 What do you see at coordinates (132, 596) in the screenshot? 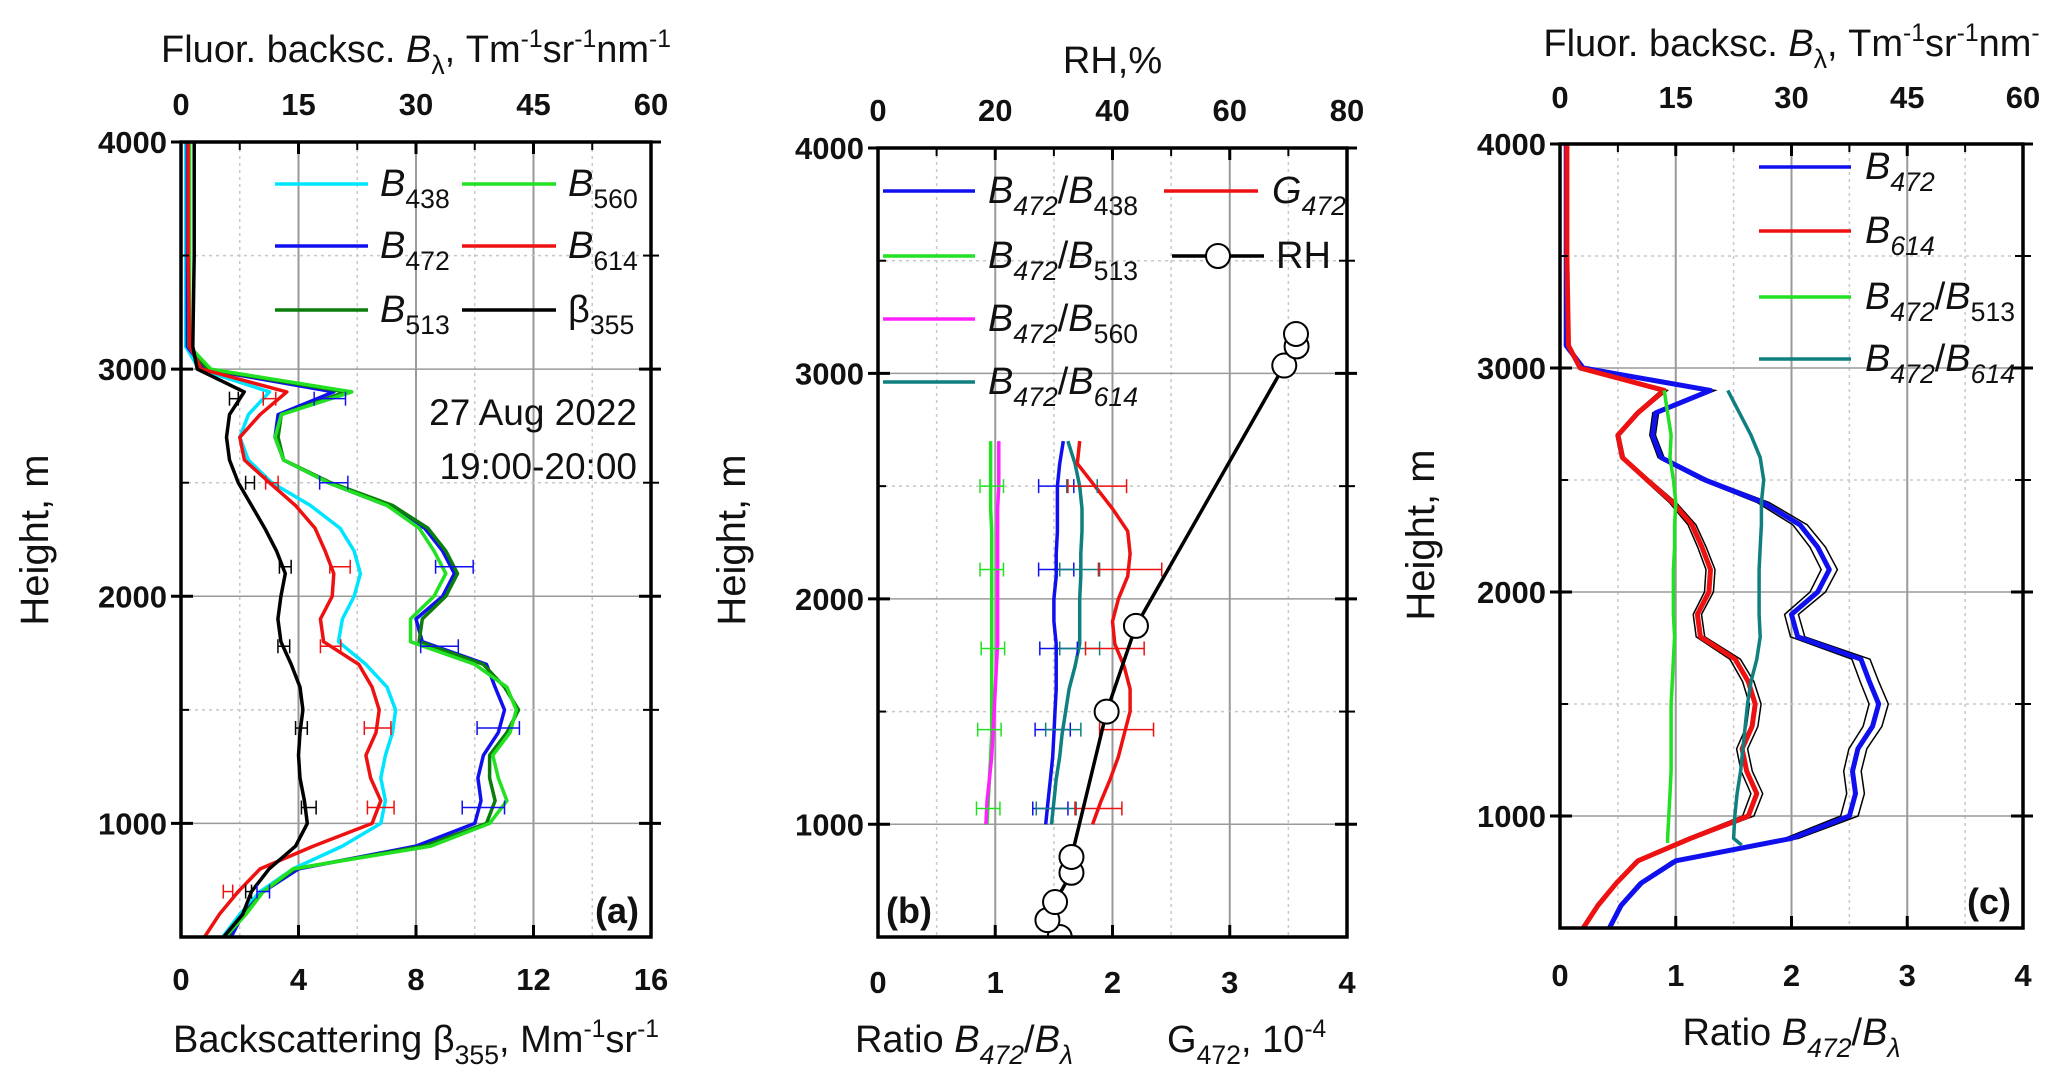
I see `y-tick-label: 2000` at bounding box center [132, 596].